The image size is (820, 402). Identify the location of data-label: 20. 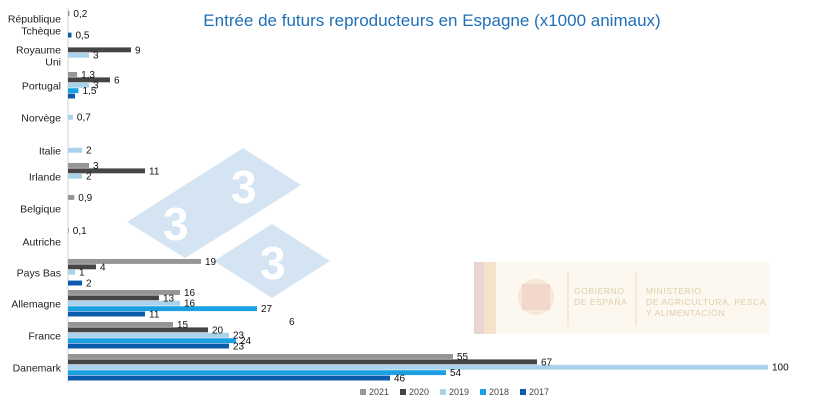
(218, 330).